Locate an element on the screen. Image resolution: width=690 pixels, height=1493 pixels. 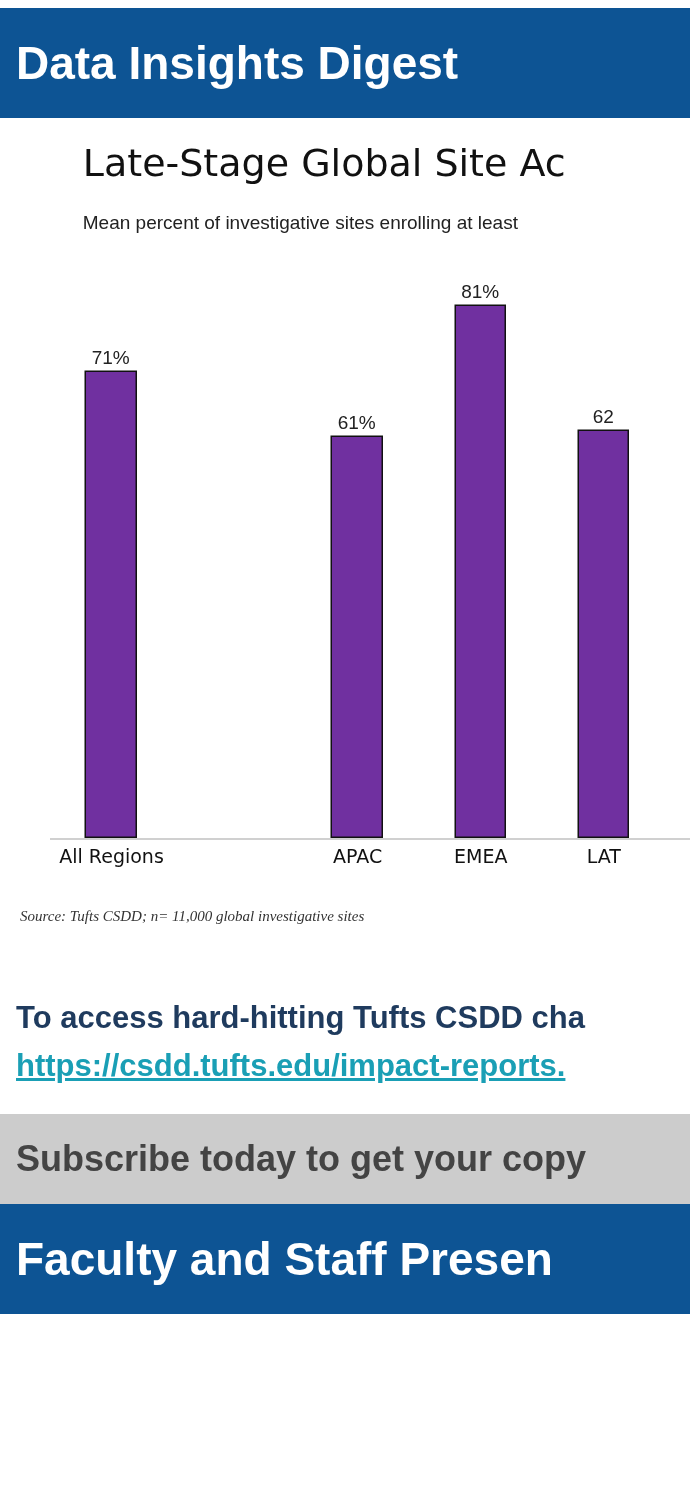
text: Subscribe today to get your copy is located at coordinates (345, 1159).